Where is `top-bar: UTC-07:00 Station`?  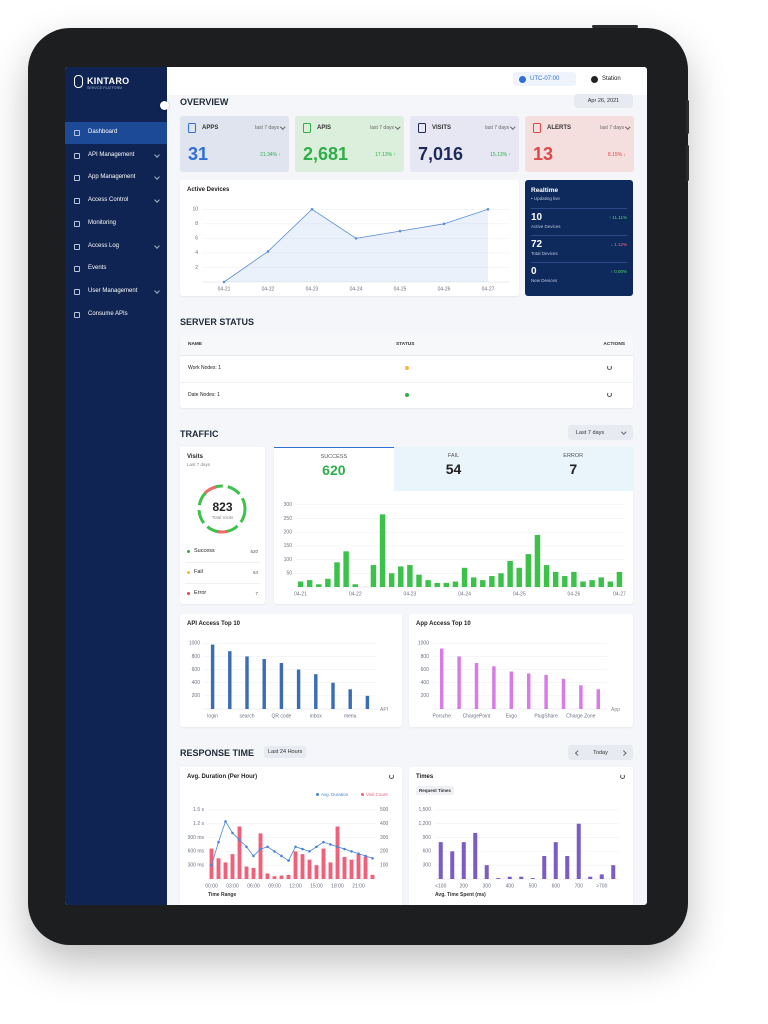
top-bar: UTC-07:00 Station is located at coordinates (407, 81).